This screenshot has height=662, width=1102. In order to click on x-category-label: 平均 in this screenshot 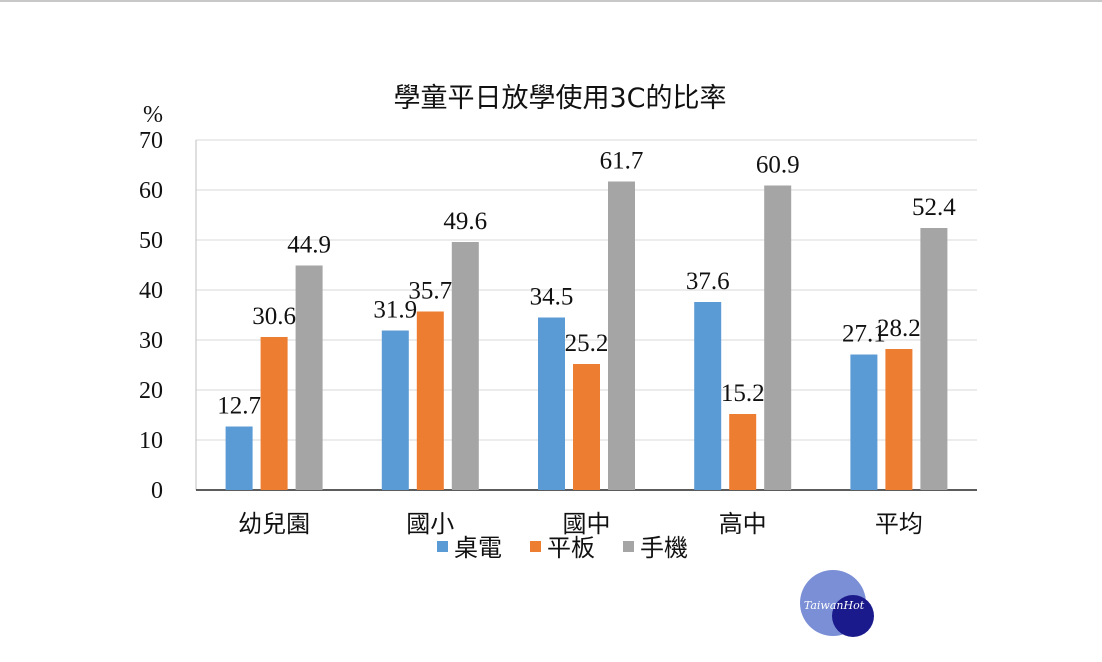, I will do `click(899, 524)`.